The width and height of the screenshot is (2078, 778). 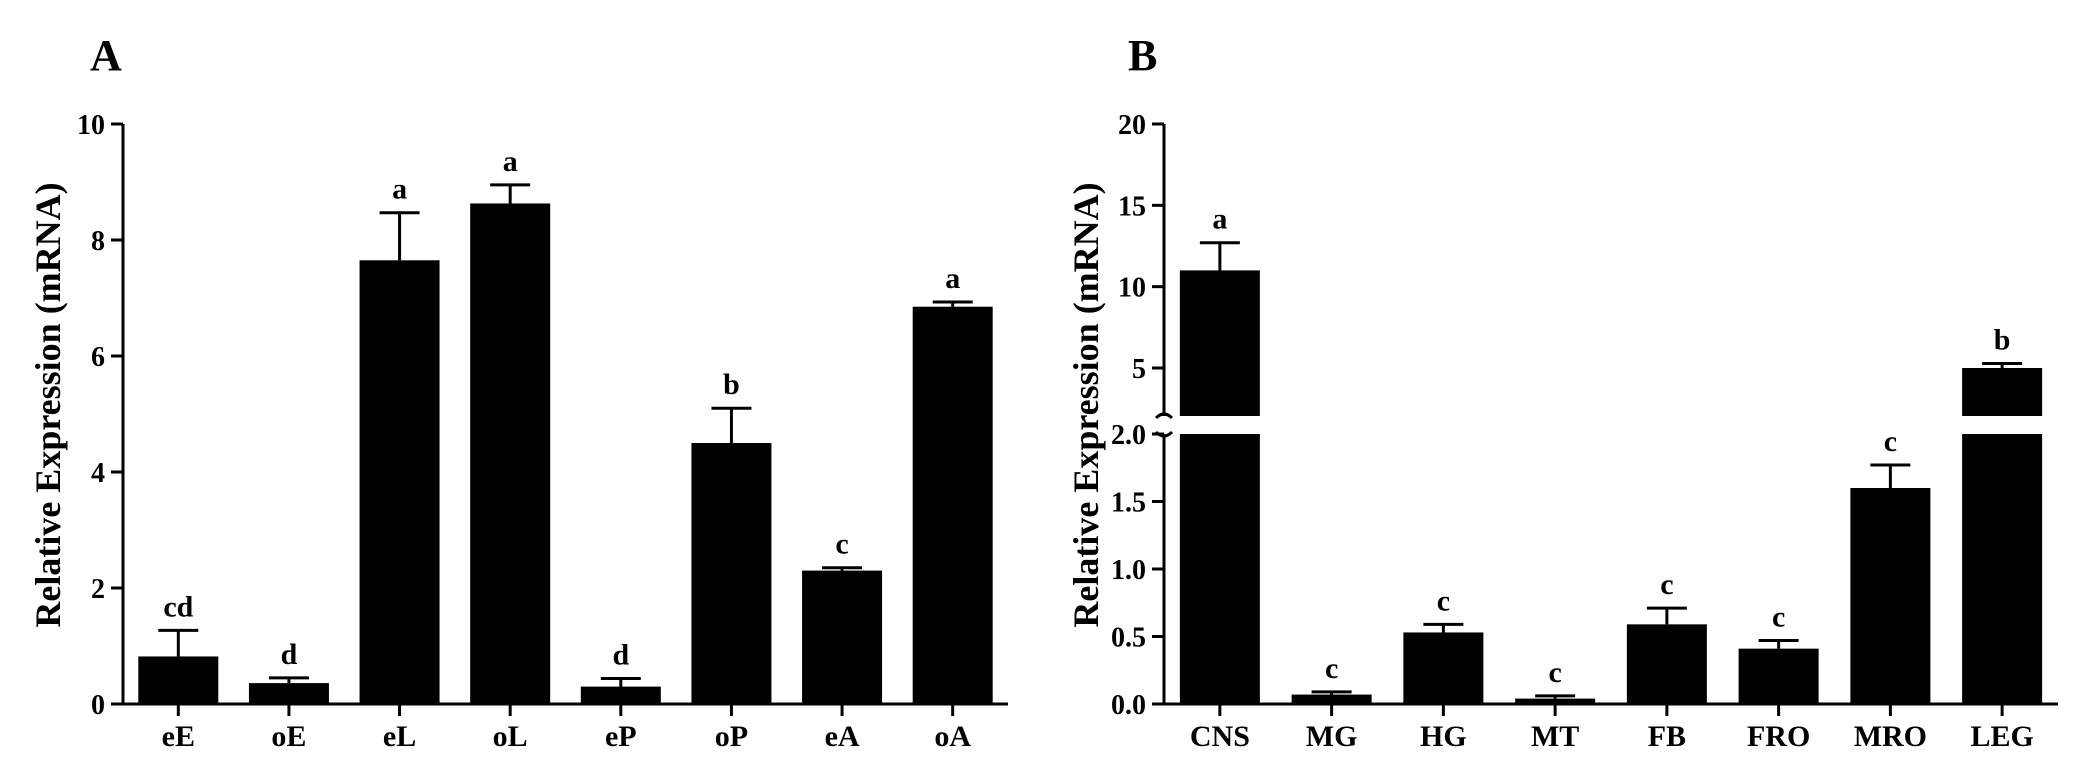 What do you see at coordinates (1142, 55) in the screenshot?
I see `panel-b-letter: B` at bounding box center [1142, 55].